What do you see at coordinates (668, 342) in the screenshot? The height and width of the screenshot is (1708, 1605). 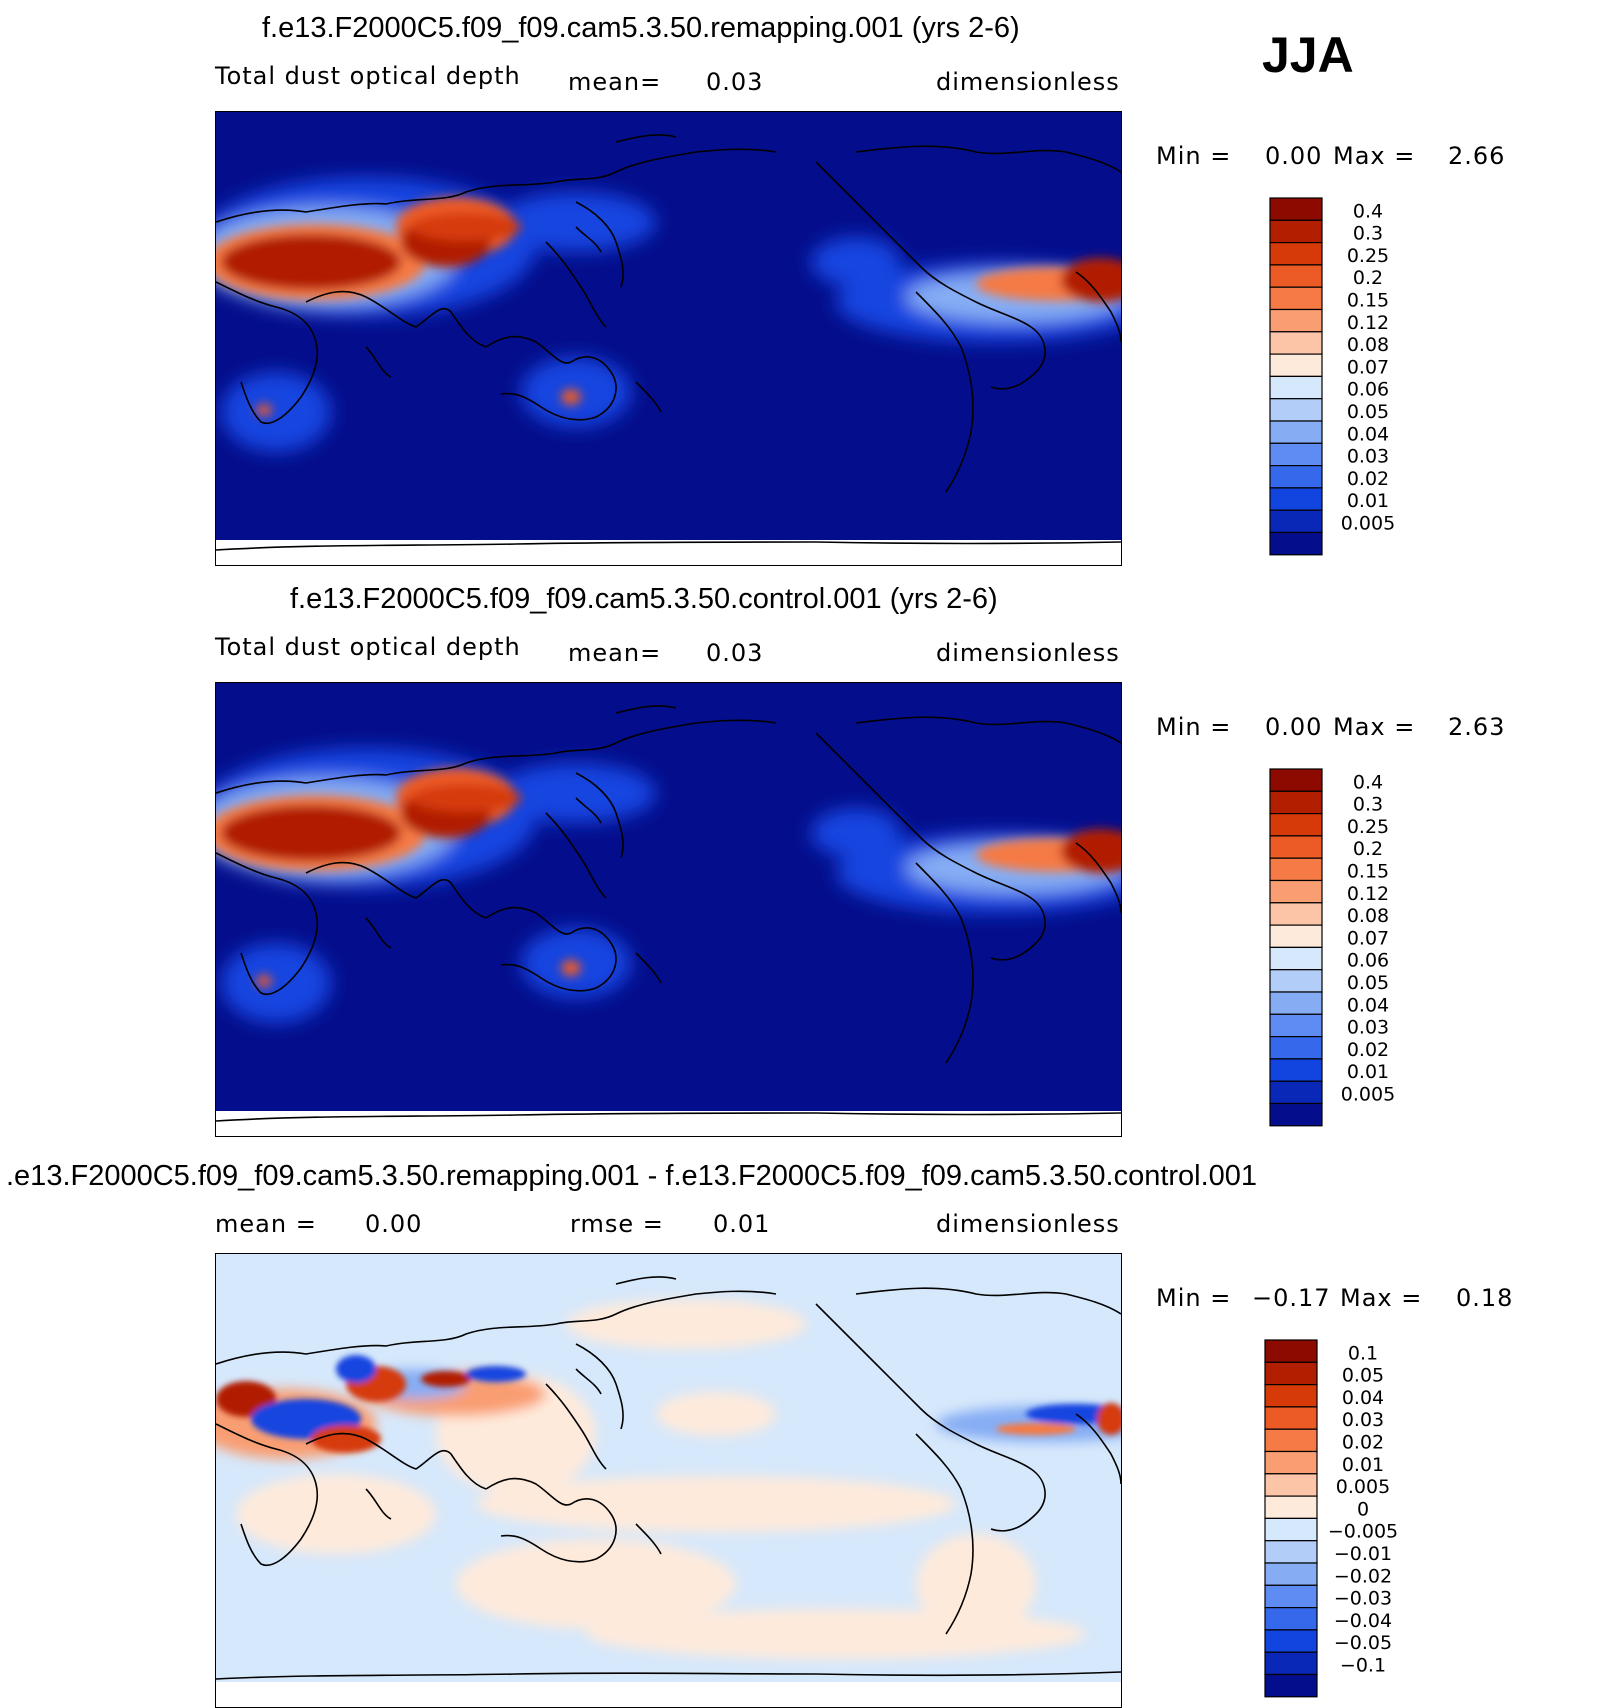 I see `panel-1-coastlines` at bounding box center [668, 342].